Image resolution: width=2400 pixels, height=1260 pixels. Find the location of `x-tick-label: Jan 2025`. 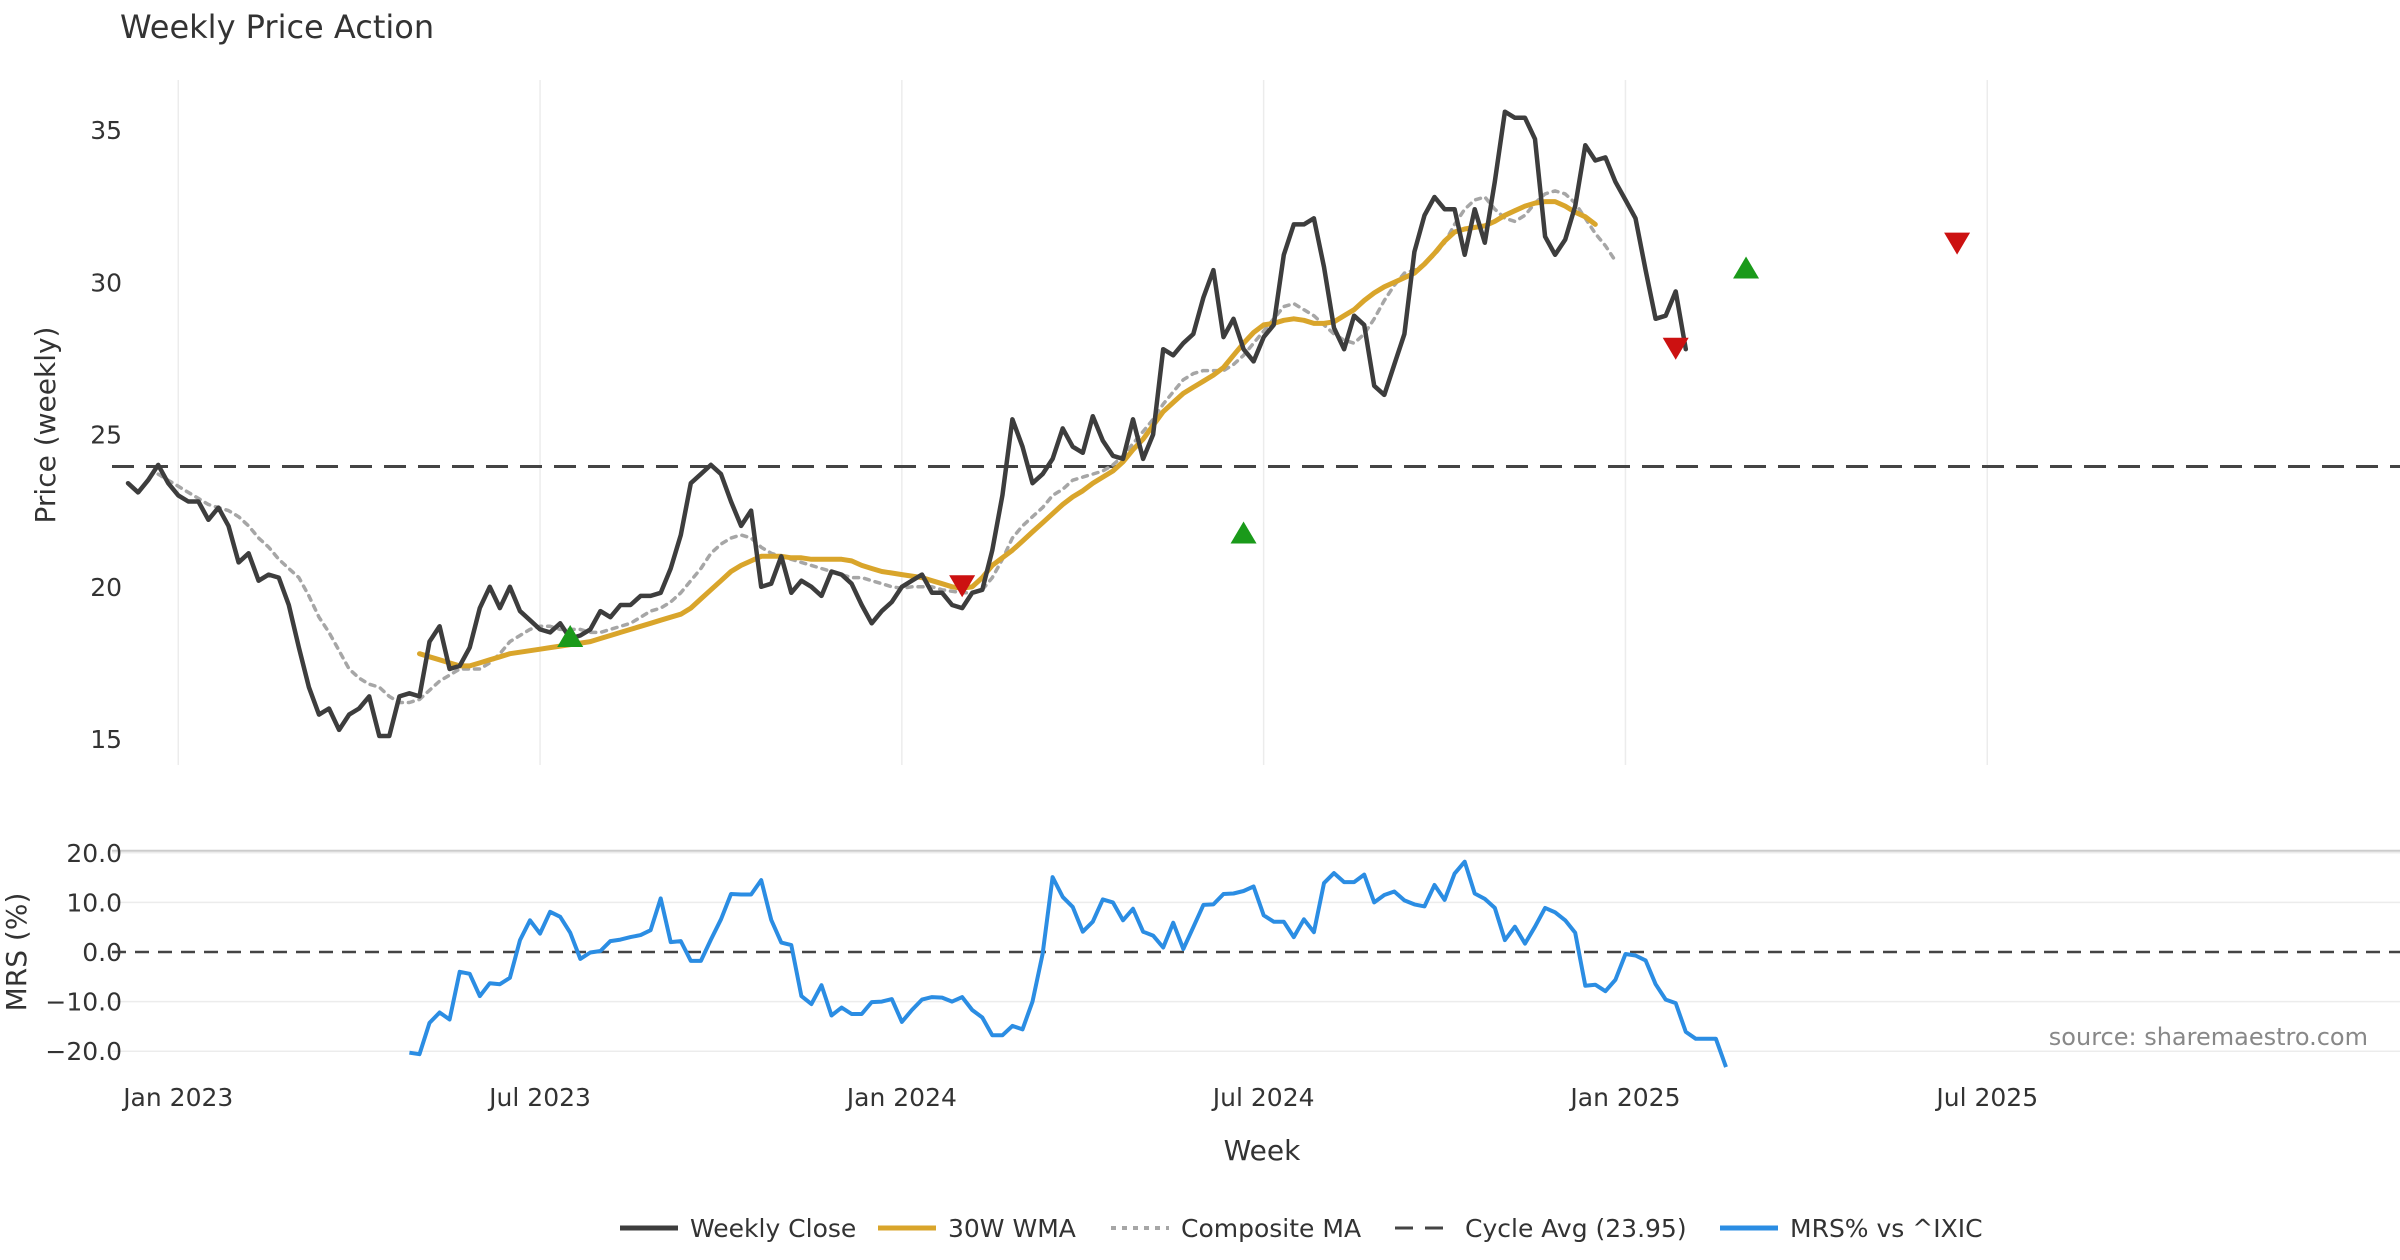

x-tick-label: Jan 2025 is located at coordinates (1624, 1097).